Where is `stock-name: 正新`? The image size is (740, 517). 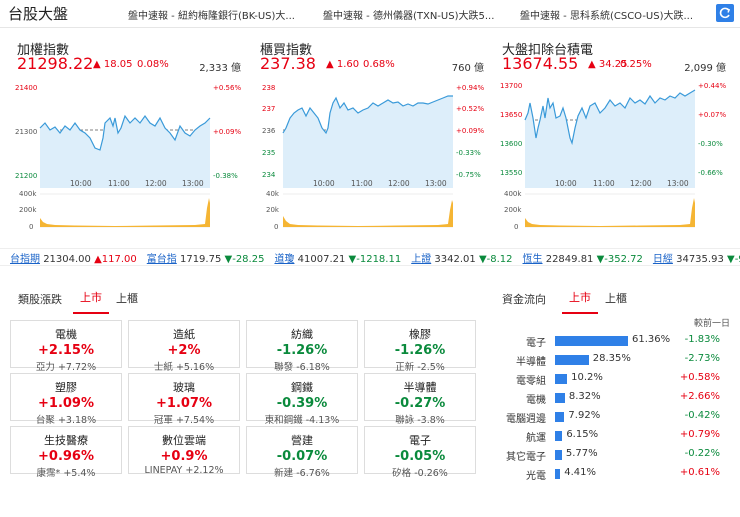
stock-name: 正新 is located at coordinates (405, 367).